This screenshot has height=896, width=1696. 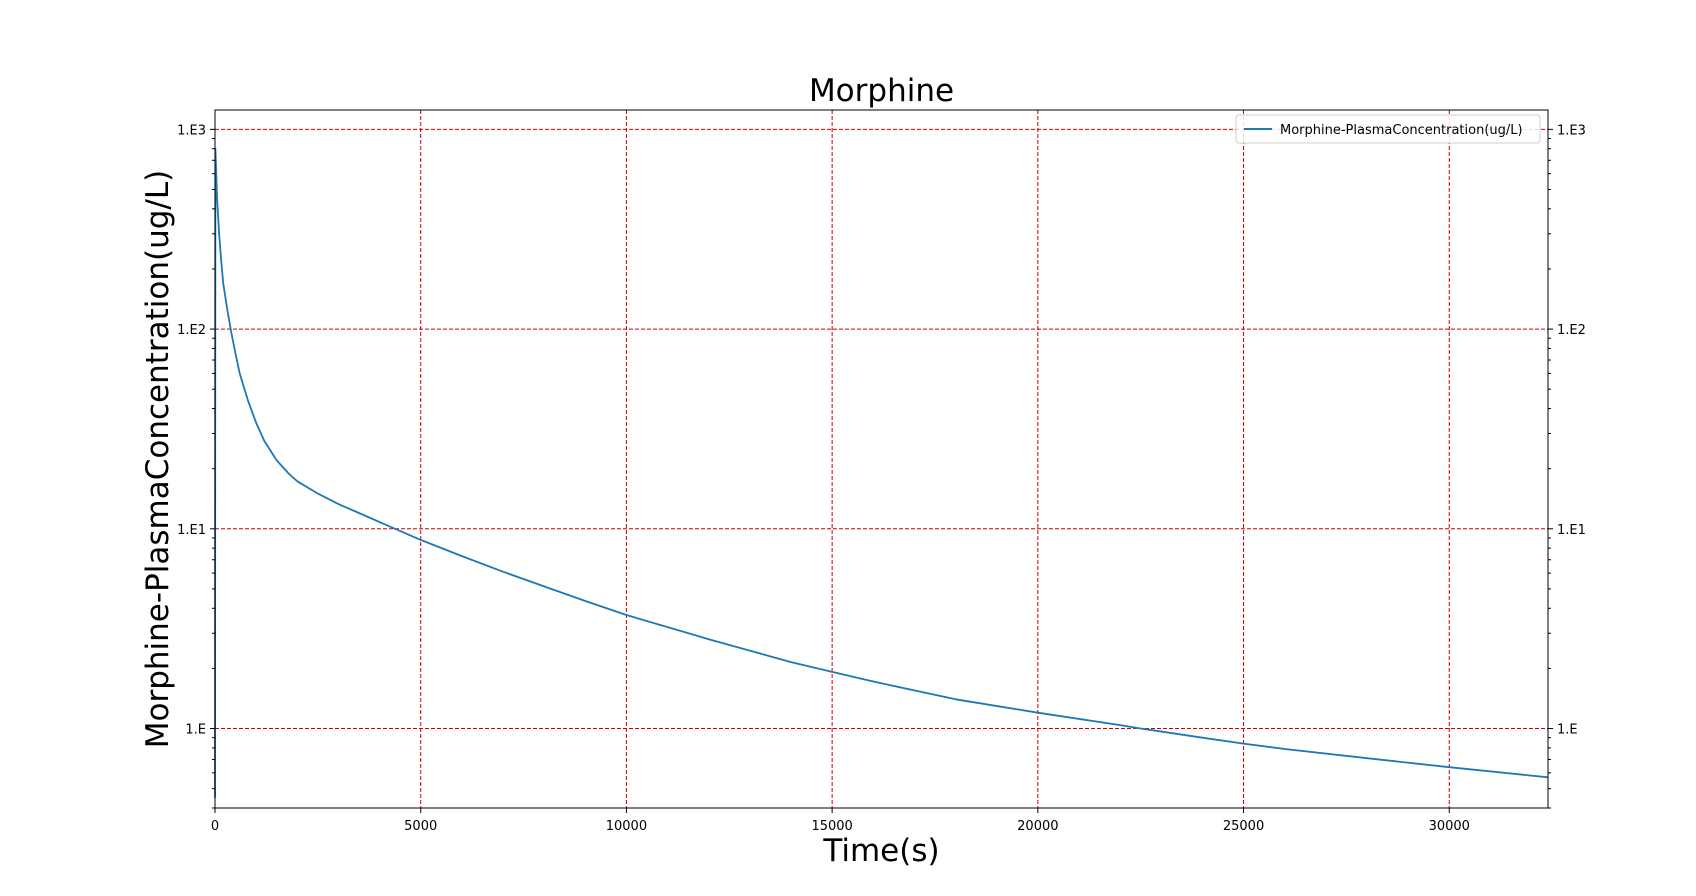 I want to click on legend: Morphine-PlasmaConcentration(ug/L), so click(x=1388, y=129).